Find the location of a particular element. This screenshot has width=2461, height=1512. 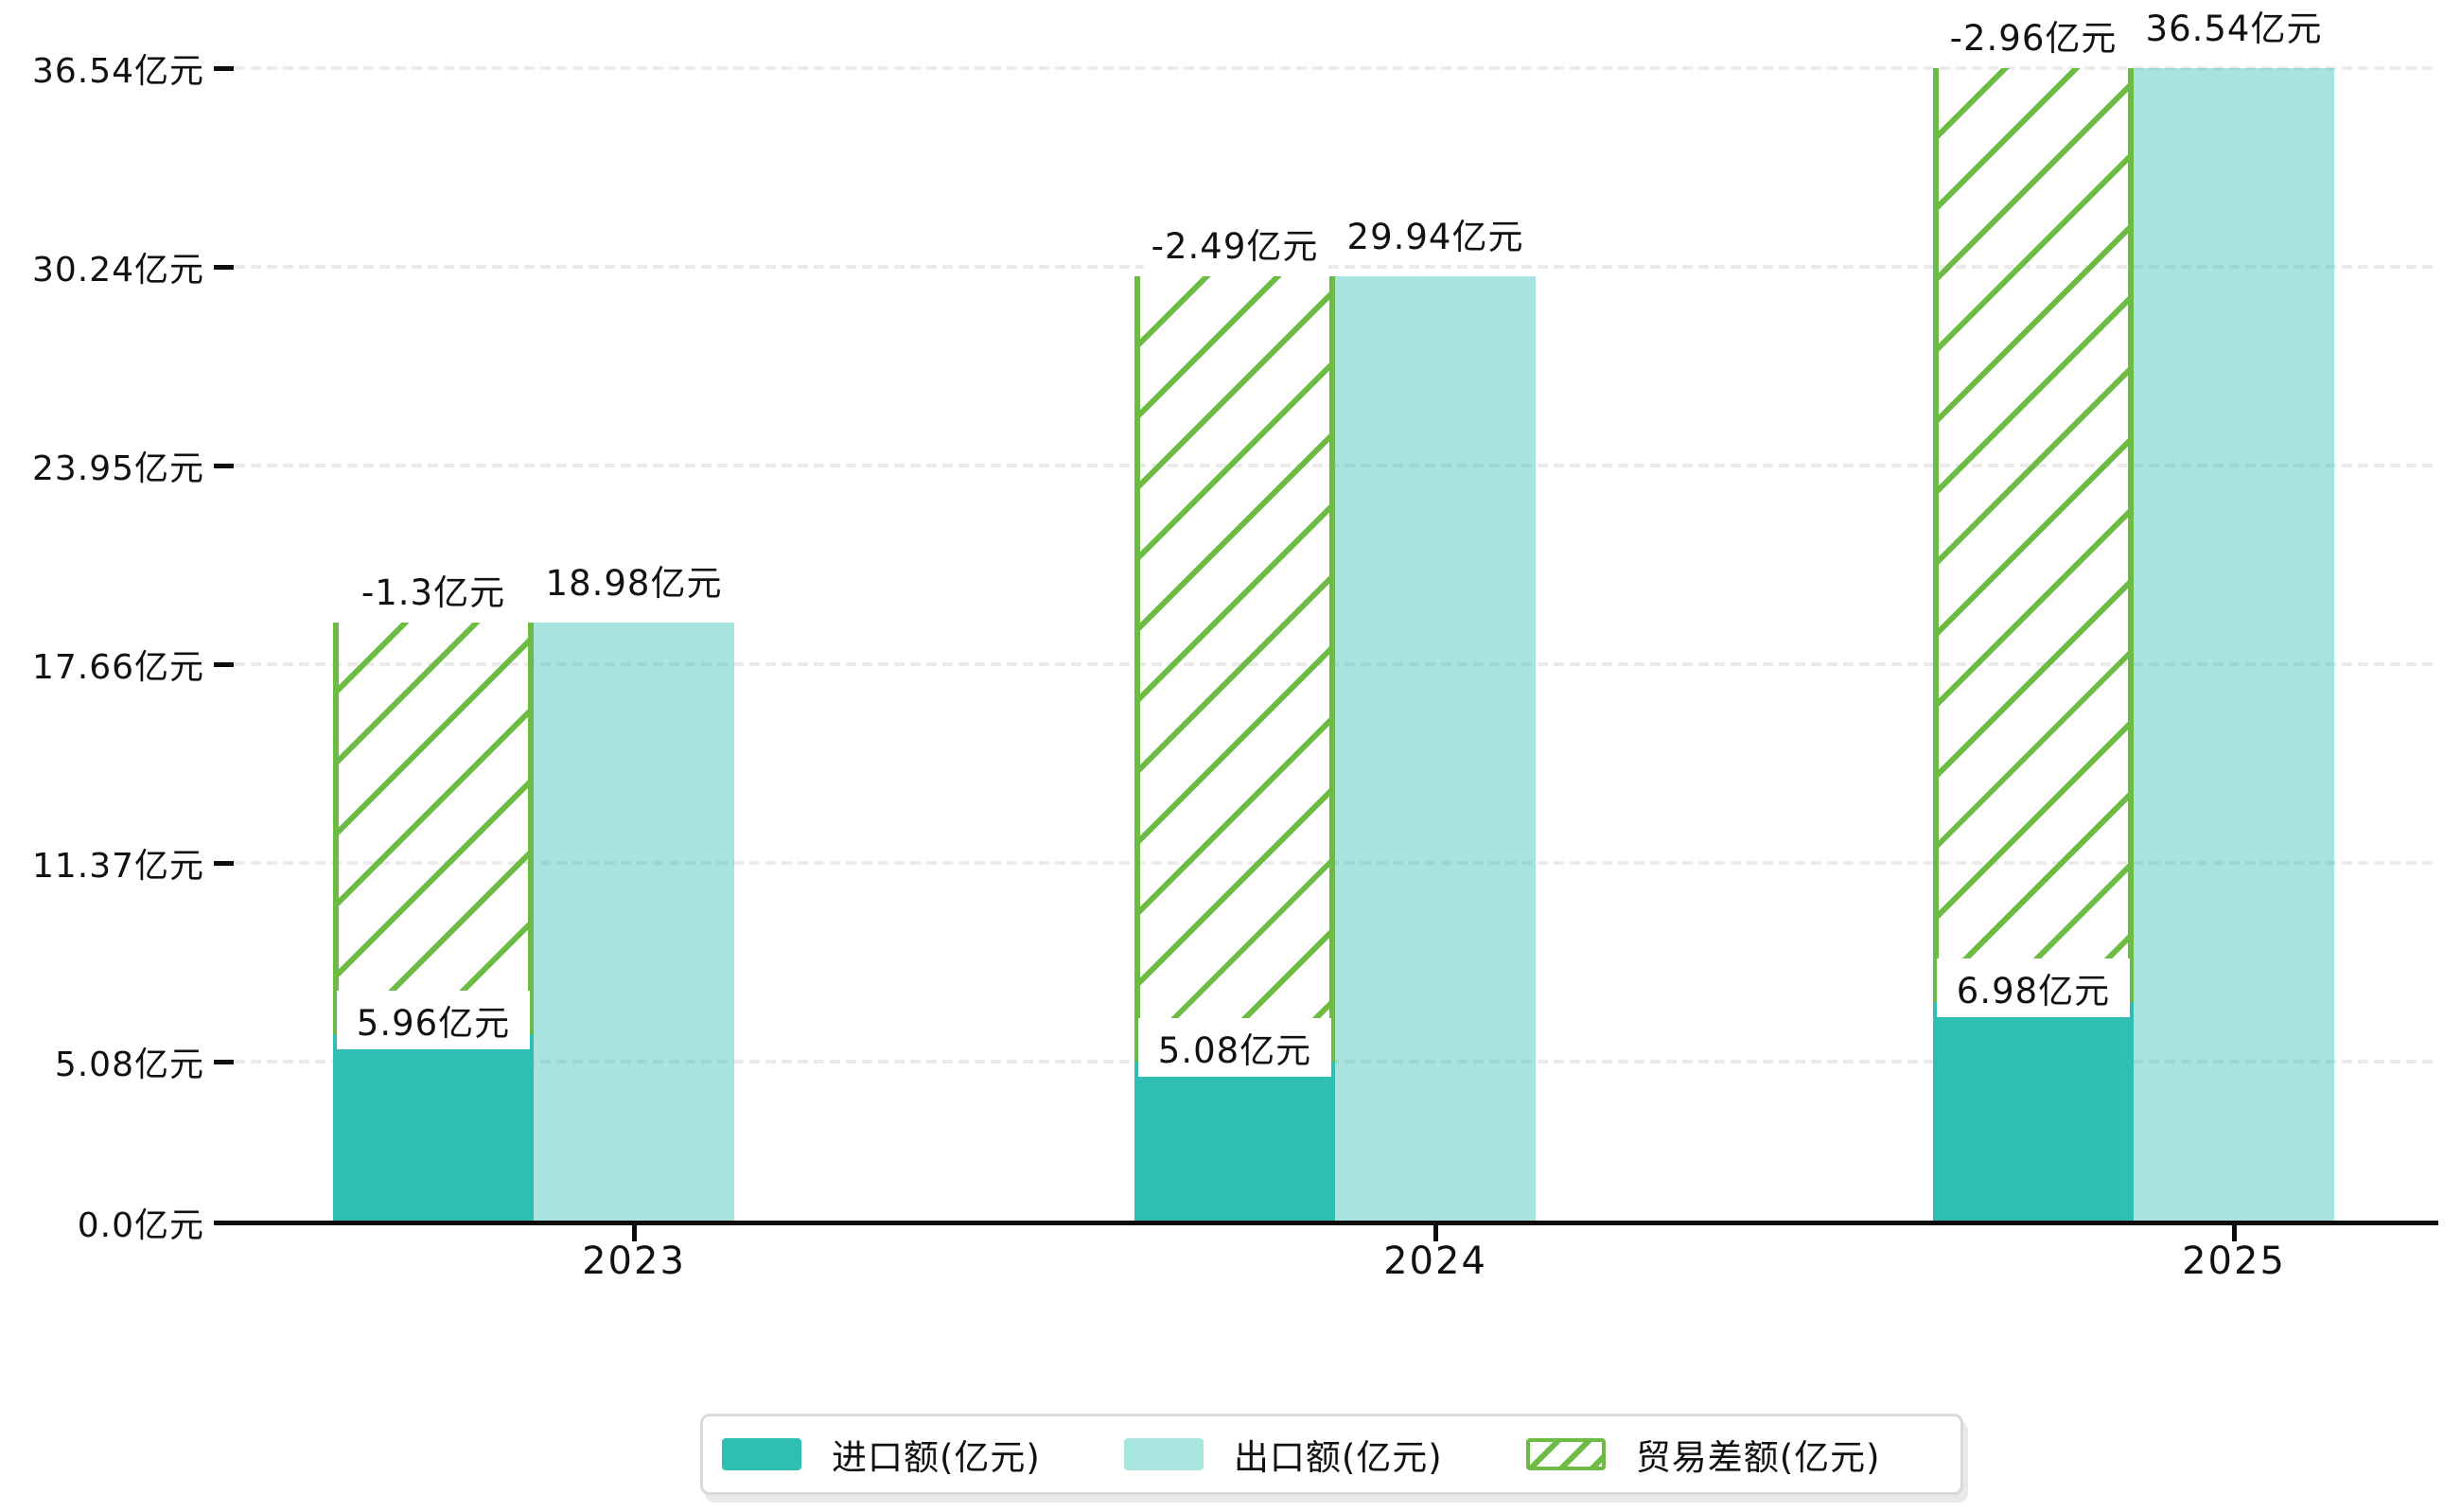

x-tick-mark-2025 is located at coordinates (2234, 1231).